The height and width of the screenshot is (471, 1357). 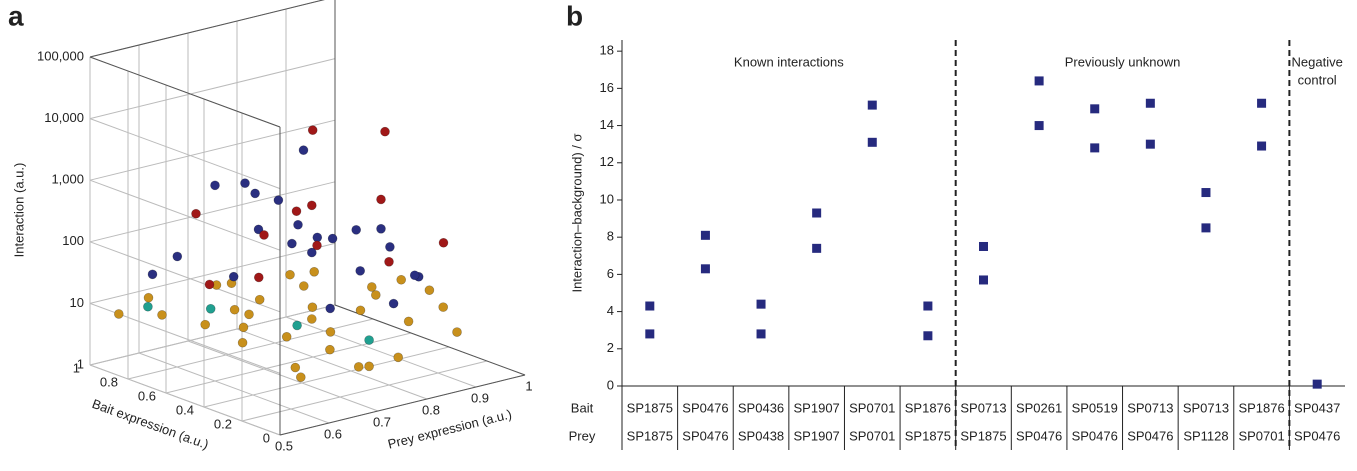 I want to click on z-axis-label: Interaction (a.u.), so click(x=18, y=210).